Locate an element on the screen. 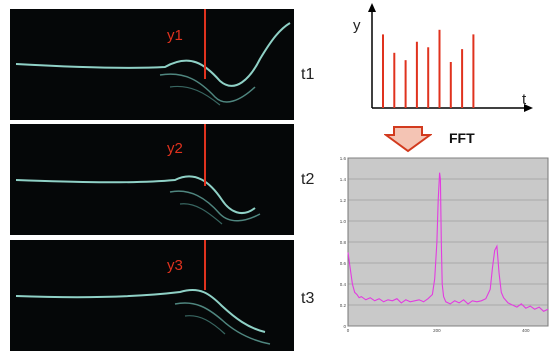 The height and width of the screenshot is (354, 551). y-tick-label: 0.6 is located at coordinates (343, 263).